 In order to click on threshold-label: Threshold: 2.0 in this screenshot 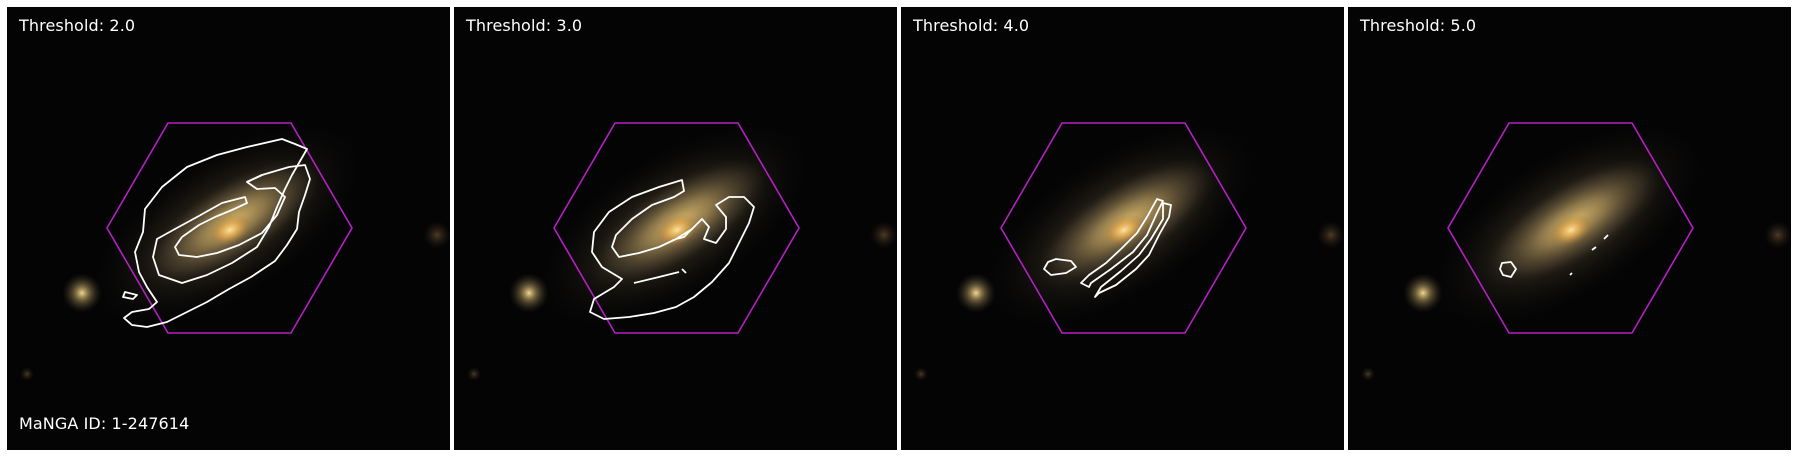, I will do `click(77, 25)`.